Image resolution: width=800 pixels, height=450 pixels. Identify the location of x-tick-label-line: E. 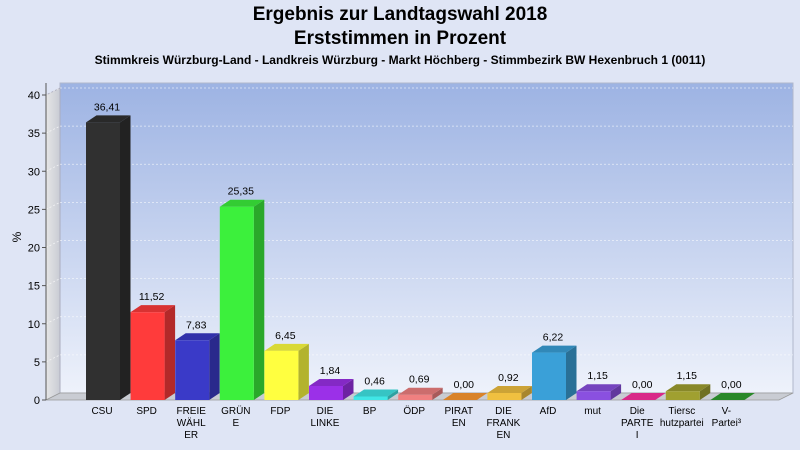
(235, 423).